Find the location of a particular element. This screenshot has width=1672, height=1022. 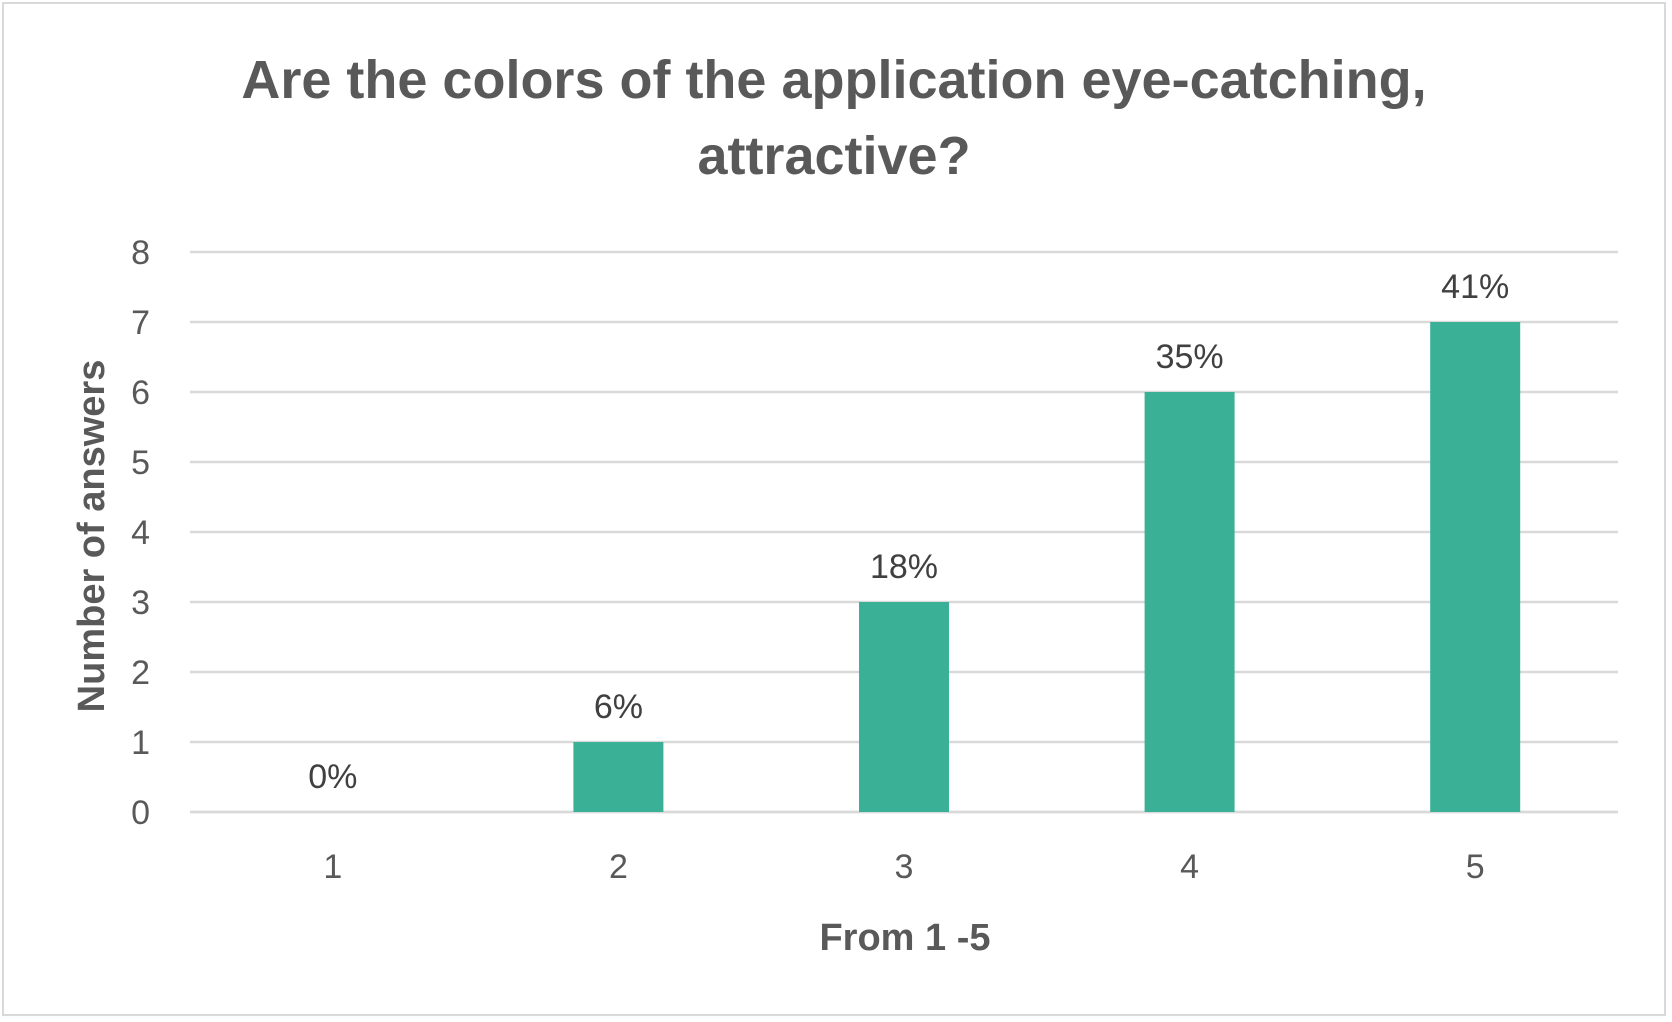

y-axis-title: Number of answers is located at coordinates (92, 536).